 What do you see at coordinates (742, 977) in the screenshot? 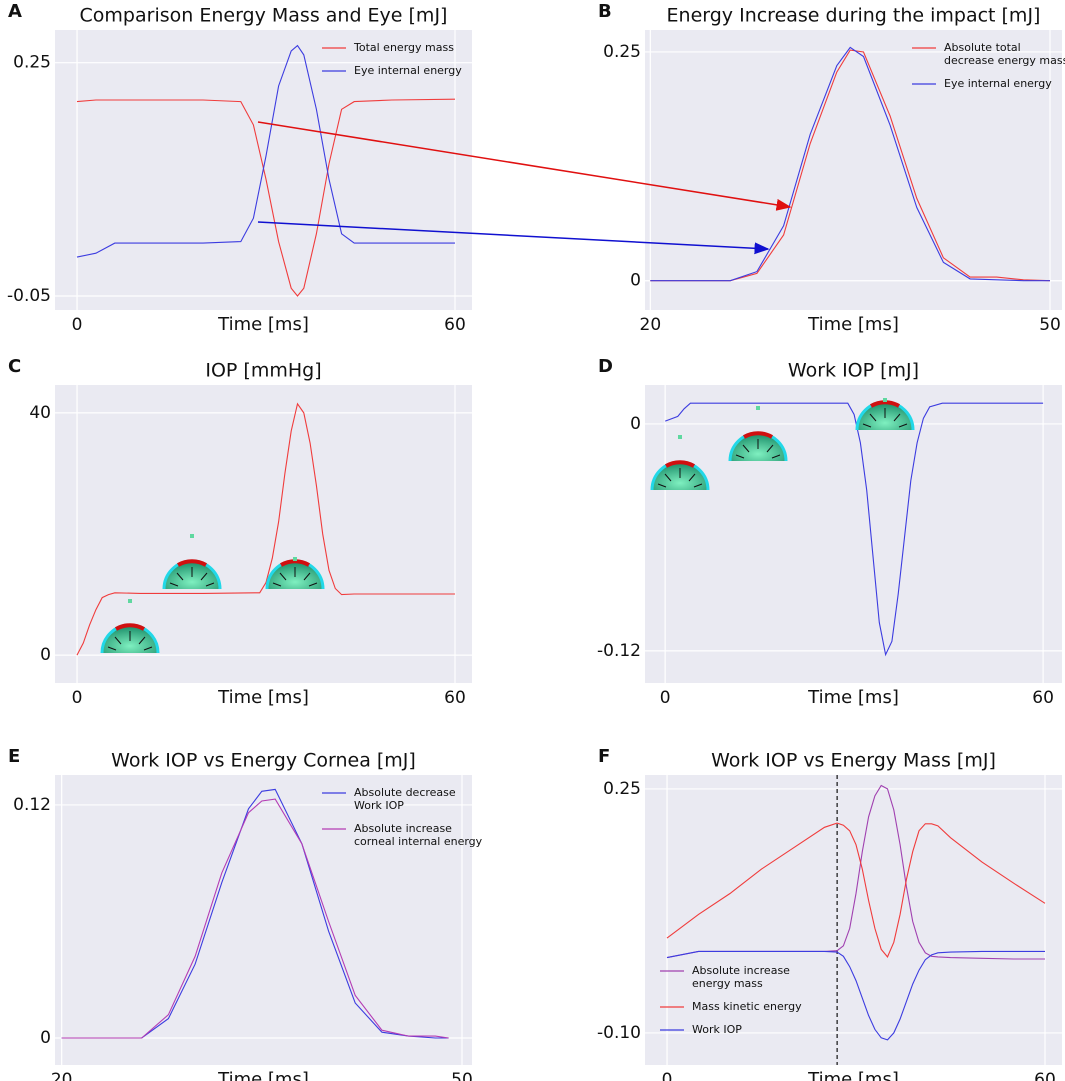
I see `legend-label: Absolute increase energy mass` at bounding box center [742, 977].